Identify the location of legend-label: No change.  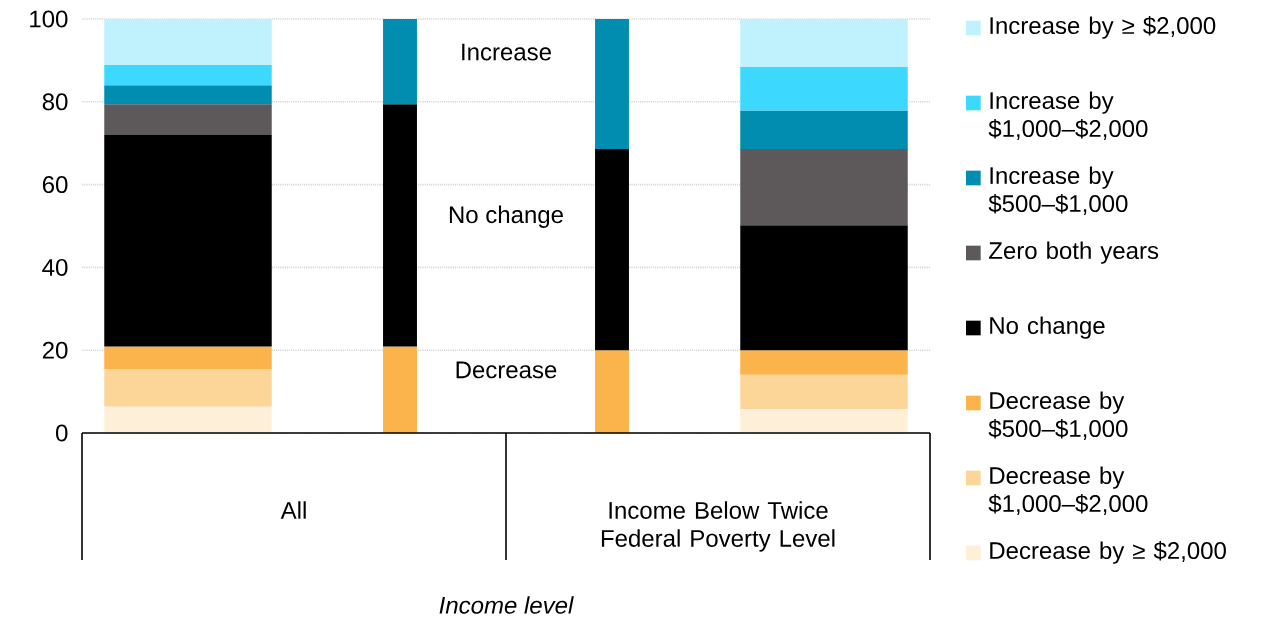
(1047, 327).